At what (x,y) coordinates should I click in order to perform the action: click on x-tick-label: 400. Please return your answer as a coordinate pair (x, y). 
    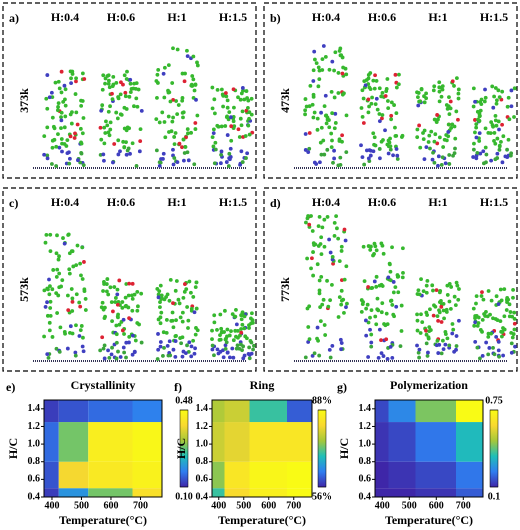
    Looking at the image, I should click on (218, 505).